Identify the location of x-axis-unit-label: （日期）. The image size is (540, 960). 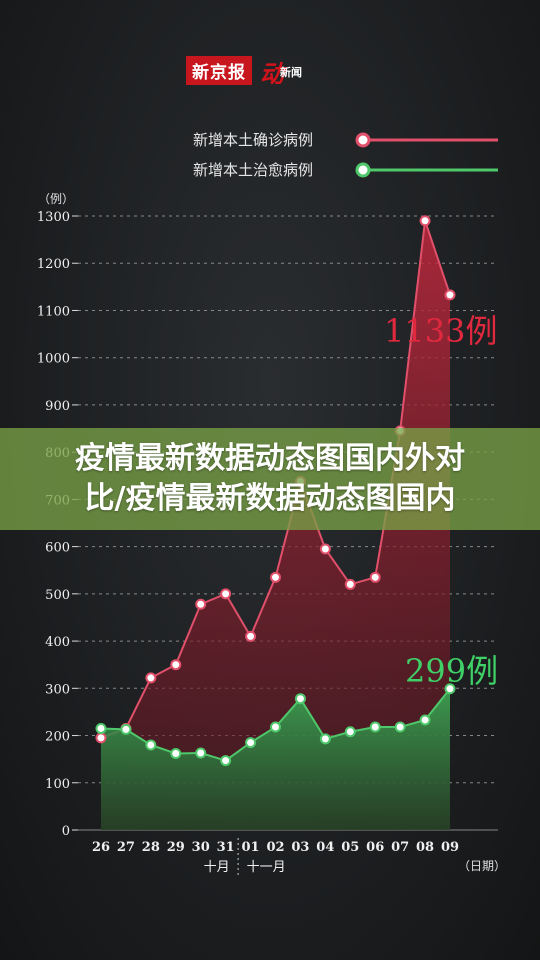
(482, 866).